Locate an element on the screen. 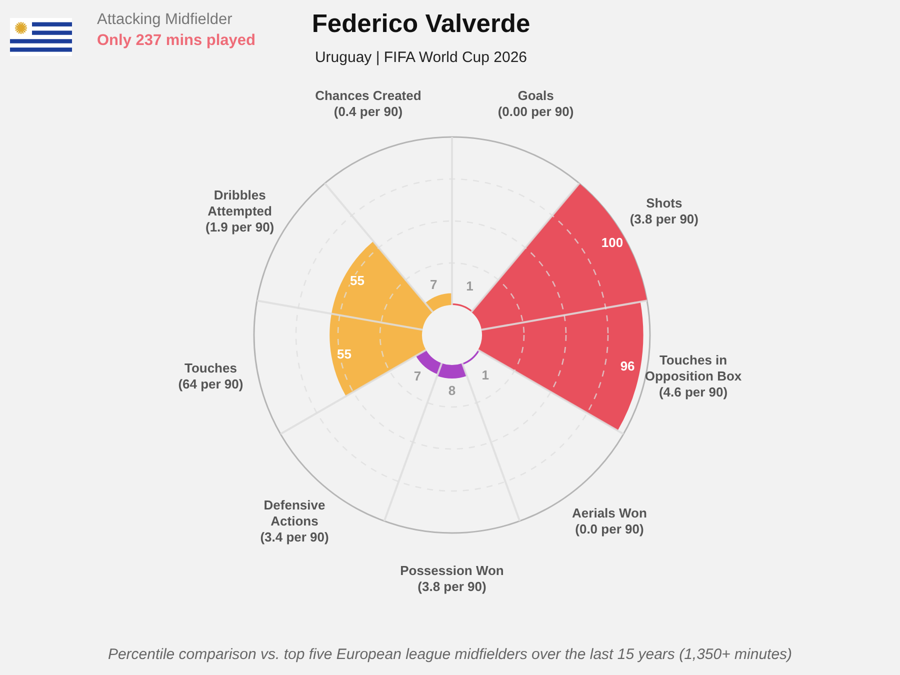  category-label: Goals (0.00 per 90) is located at coordinates (536, 104).